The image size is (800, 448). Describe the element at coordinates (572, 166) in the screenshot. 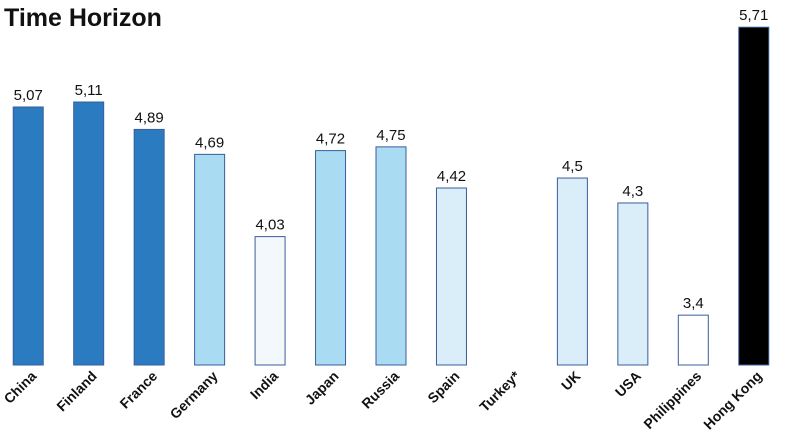

I see `value-label: 4,5` at that location.